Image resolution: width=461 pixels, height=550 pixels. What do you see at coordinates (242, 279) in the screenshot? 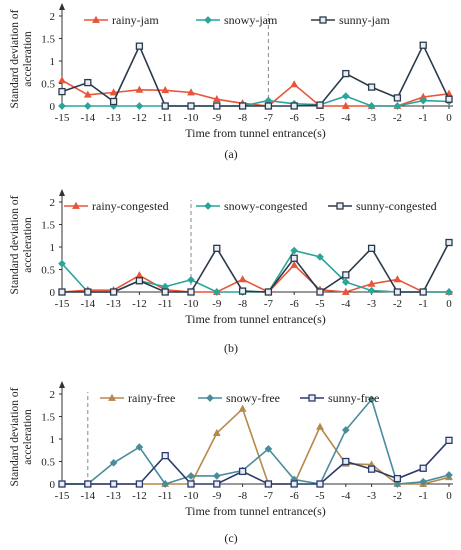
I see `data-point-rainy-congested` at bounding box center [242, 279].